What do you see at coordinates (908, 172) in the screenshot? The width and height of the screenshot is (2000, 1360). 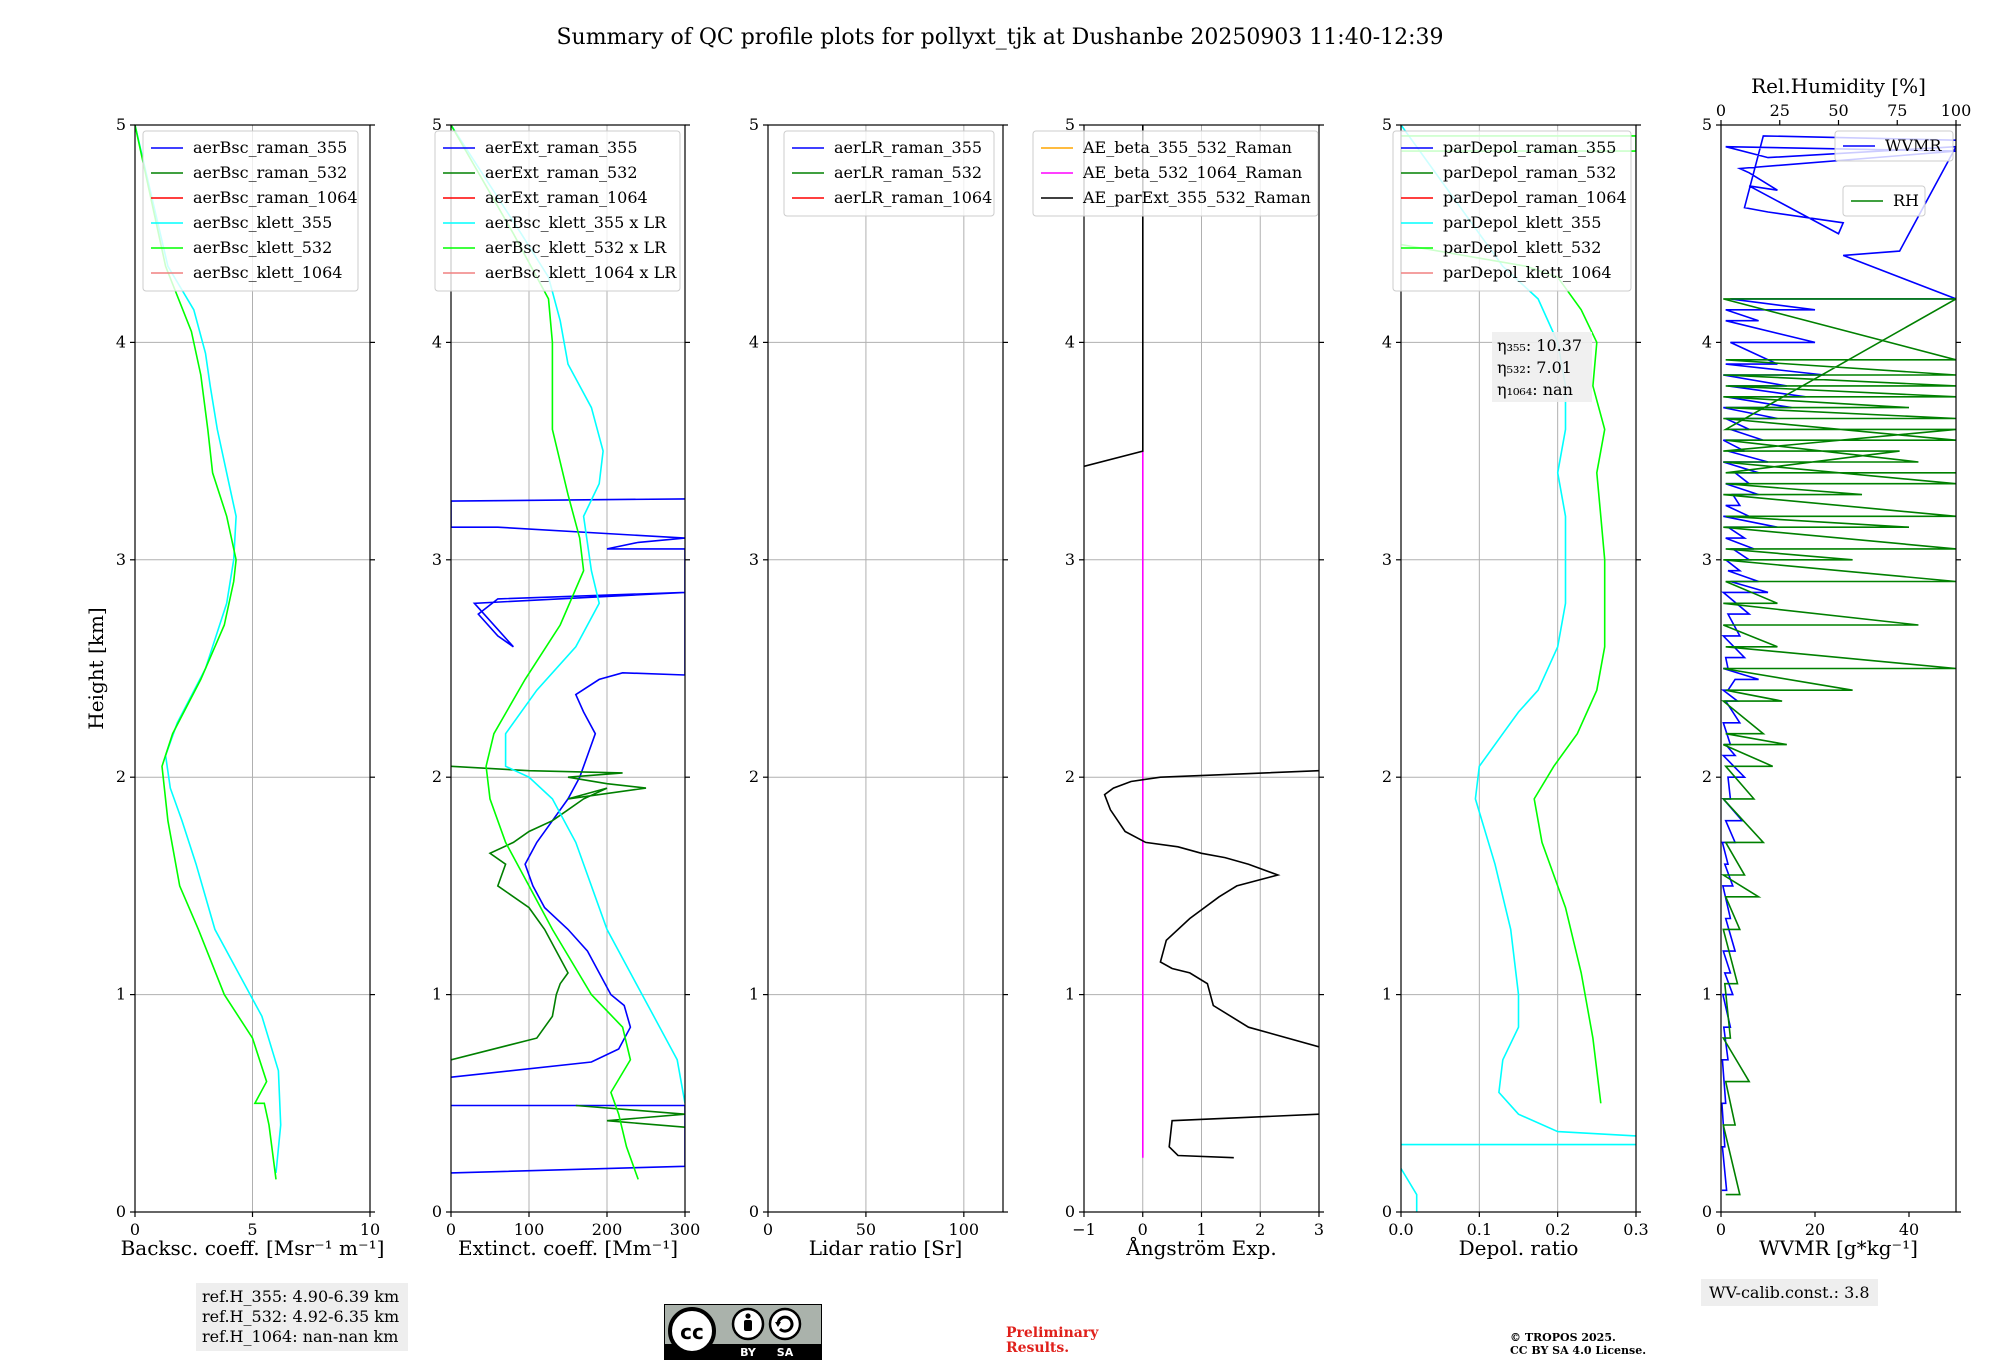 I see `legend-label: aerLR_raman_532` at bounding box center [908, 172].